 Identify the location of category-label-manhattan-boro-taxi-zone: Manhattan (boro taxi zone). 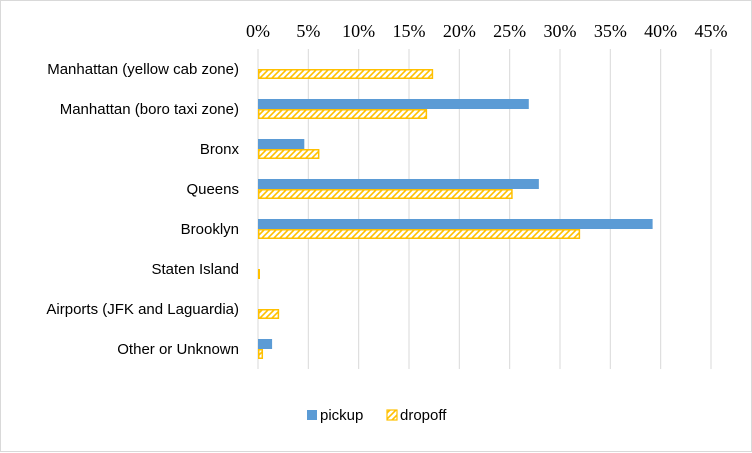
(149, 109).